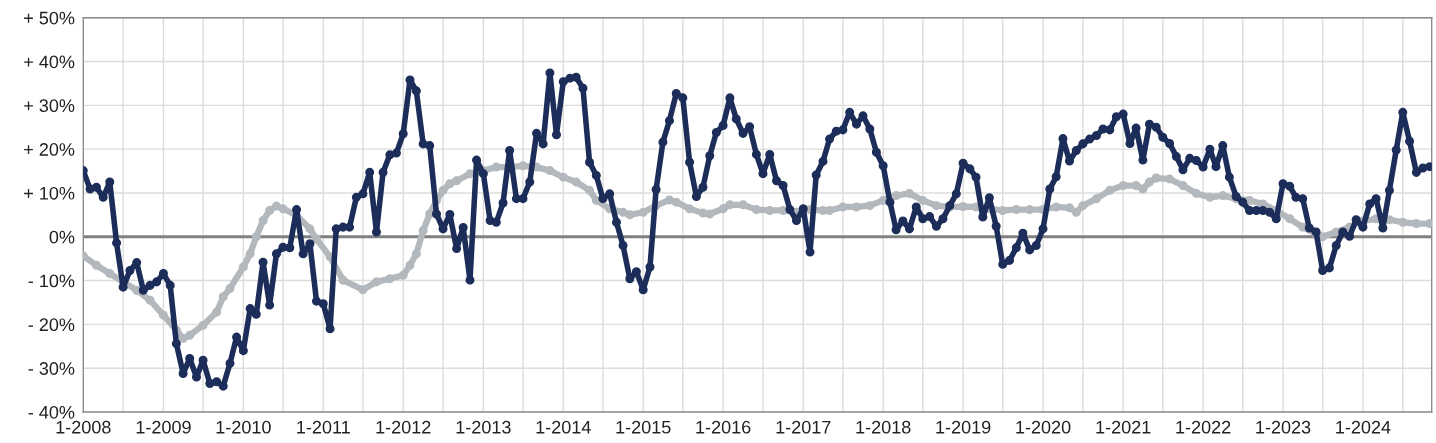  What do you see at coordinates (323, 427) in the screenshot?
I see `x-tick-label: 1-2011` at bounding box center [323, 427].